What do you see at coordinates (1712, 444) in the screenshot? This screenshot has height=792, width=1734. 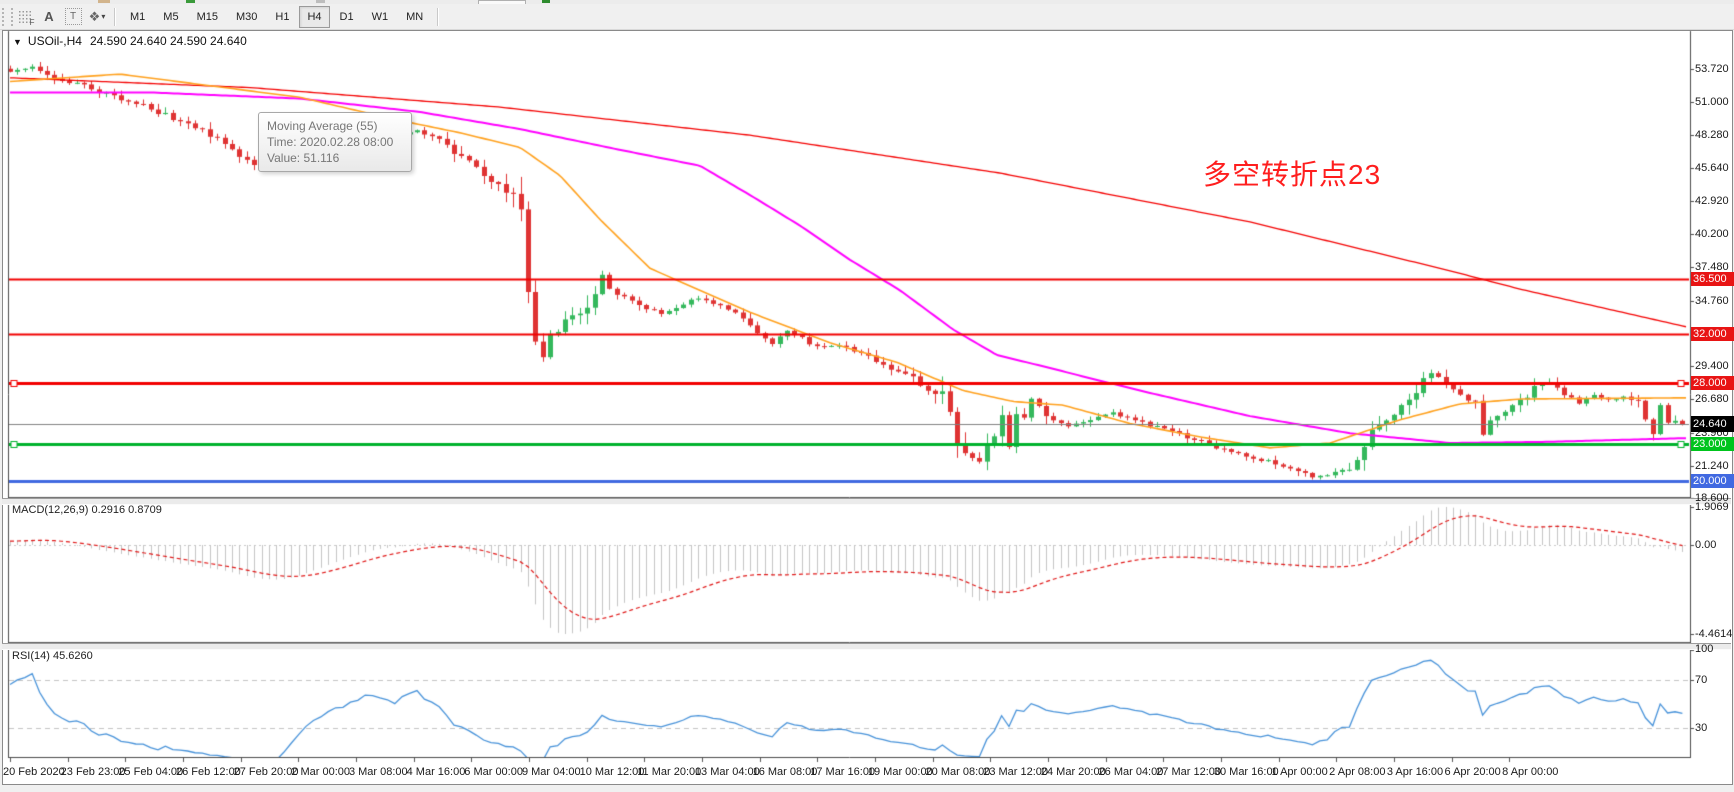 I see `price-line-badge: 23.000` at bounding box center [1712, 444].